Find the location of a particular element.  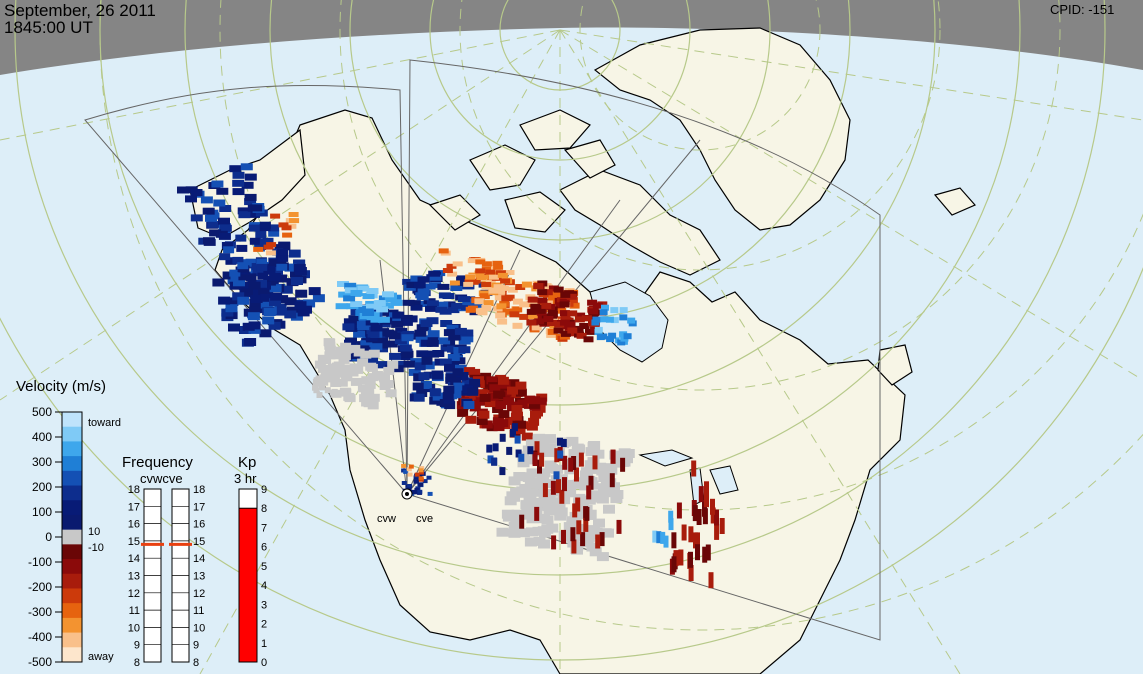

velocity-tick-label: 400 is located at coordinates (42, 437).